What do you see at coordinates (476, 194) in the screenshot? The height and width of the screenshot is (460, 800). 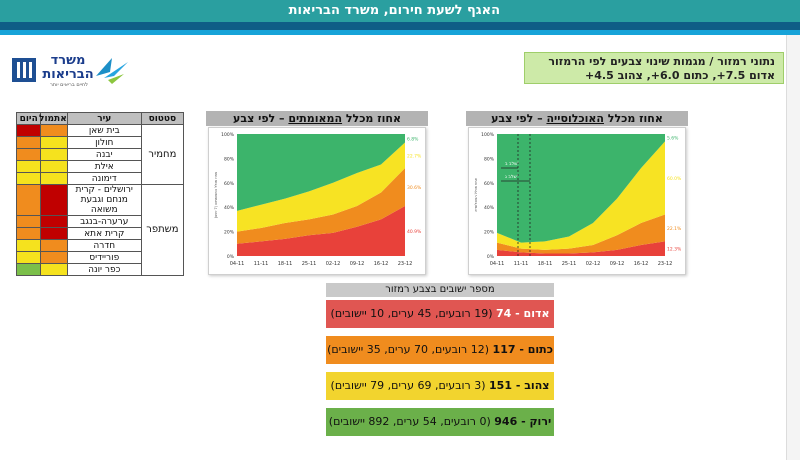 I see `y-axis-label: אחוז מכלל האוכלוסייה` at bounding box center [476, 194].